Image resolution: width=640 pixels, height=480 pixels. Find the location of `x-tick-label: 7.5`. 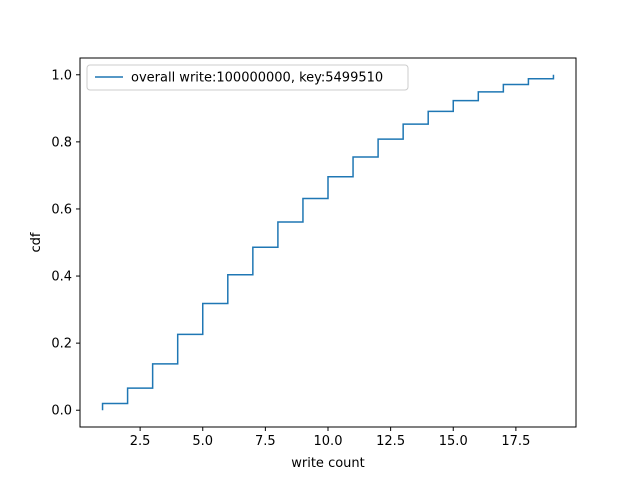

x-tick-label: 7.5 is located at coordinates (265, 441).